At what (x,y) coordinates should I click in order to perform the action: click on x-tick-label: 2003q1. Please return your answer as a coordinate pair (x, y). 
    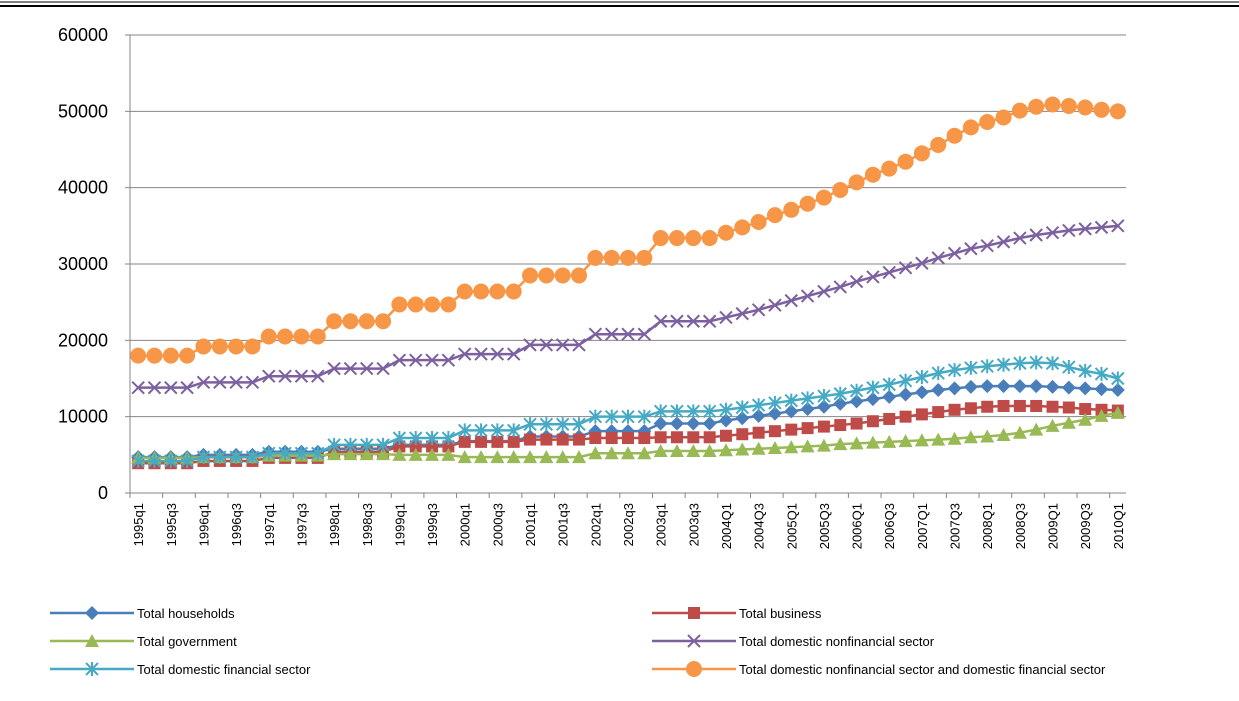
    Looking at the image, I should click on (661, 524).